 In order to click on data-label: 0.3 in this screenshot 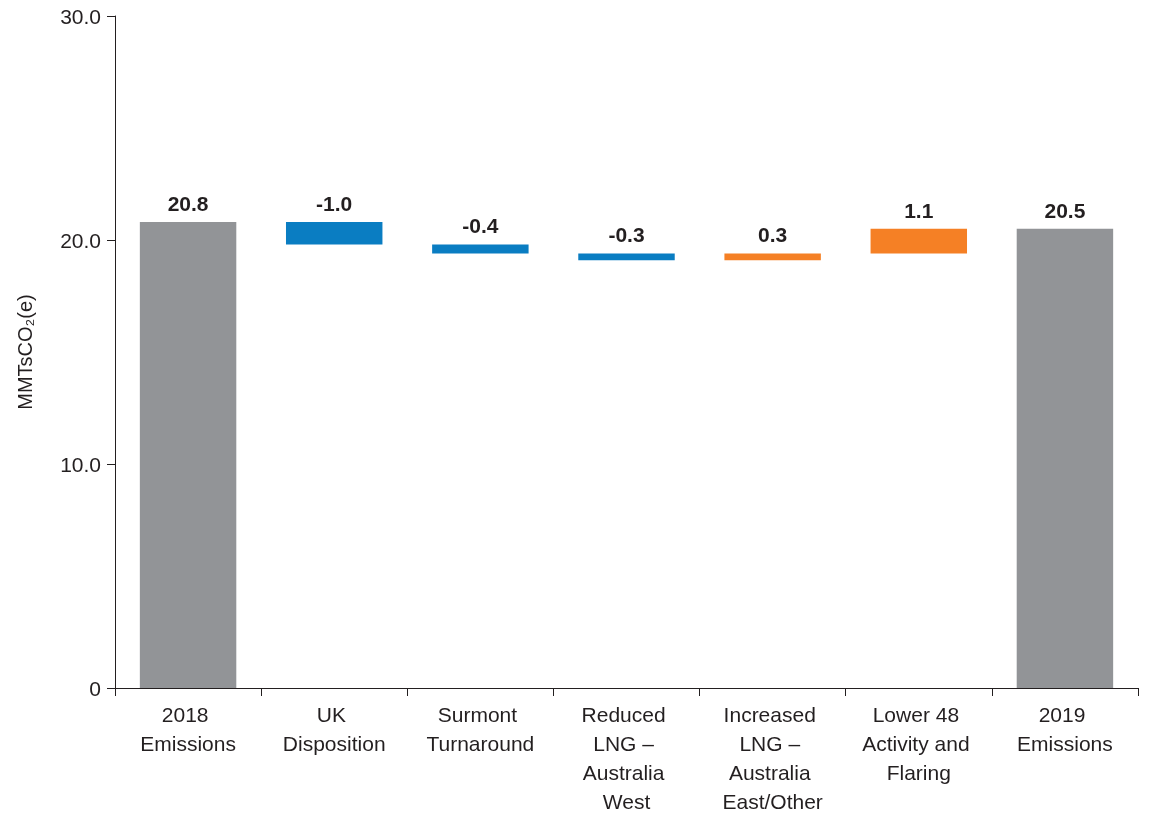, I will do `click(773, 235)`.